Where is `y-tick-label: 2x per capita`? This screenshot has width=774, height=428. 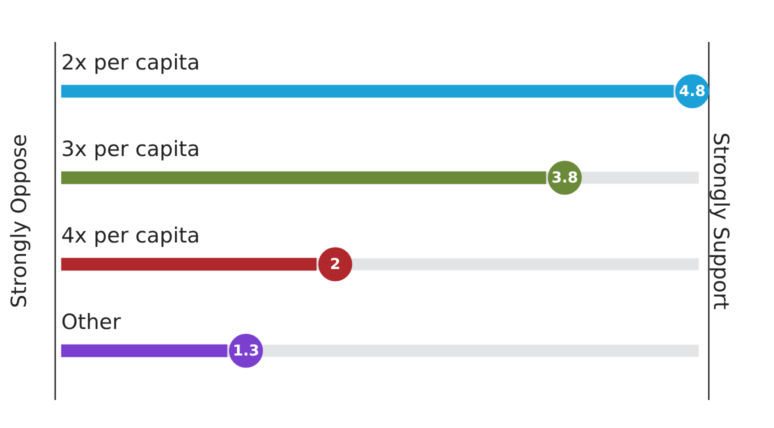 y-tick-label: 2x per capita is located at coordinates (130, 62).